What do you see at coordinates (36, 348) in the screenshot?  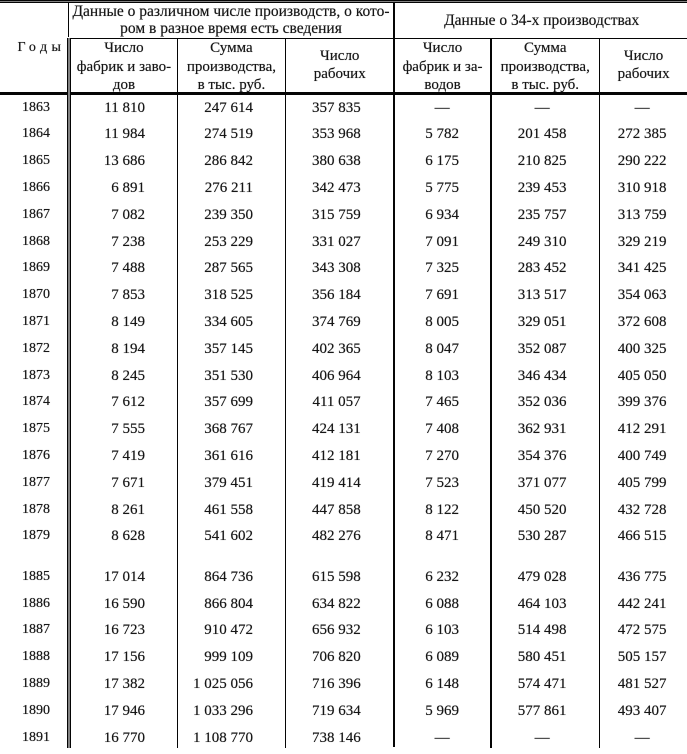 I see `year-cell: 1872` at bounding box center [36, 348].